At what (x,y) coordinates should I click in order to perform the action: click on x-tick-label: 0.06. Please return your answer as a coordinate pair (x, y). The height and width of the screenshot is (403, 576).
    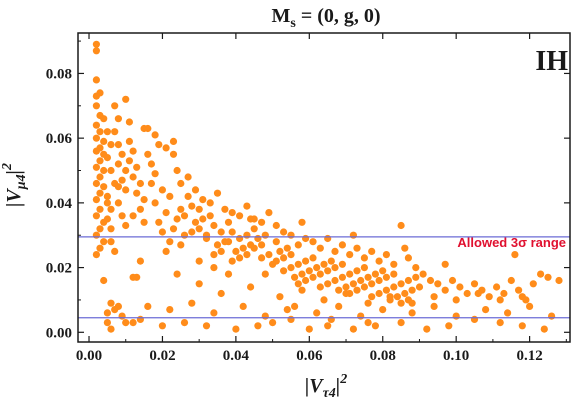
    Looking at the image, I should click on (309, 356).